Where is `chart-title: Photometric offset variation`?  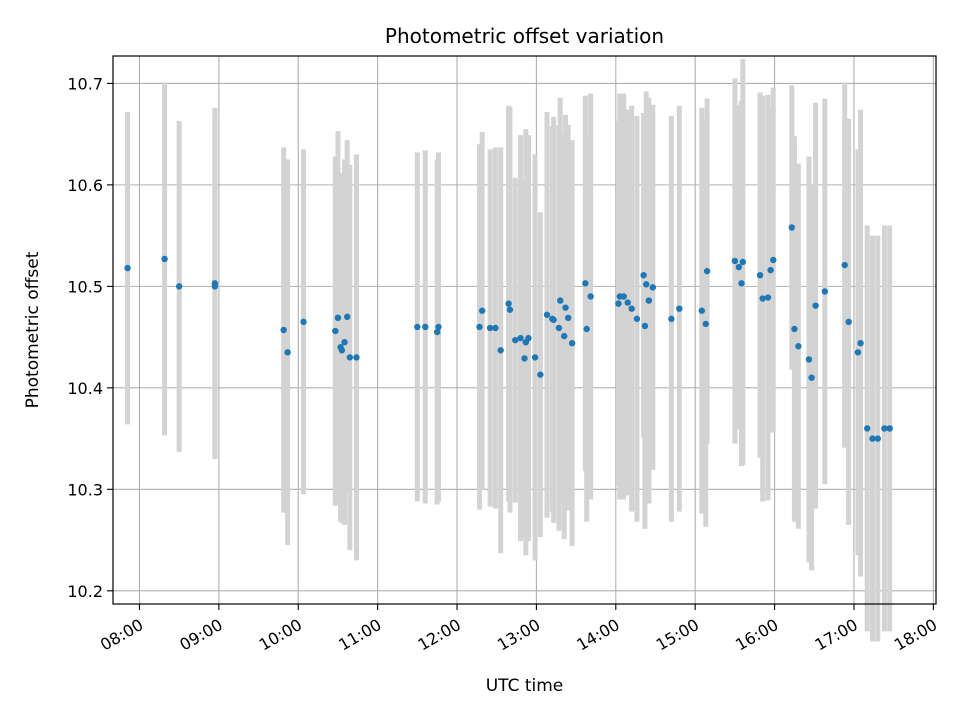
chart-title: Photometric offset variation is located at coordinates (524, 36).